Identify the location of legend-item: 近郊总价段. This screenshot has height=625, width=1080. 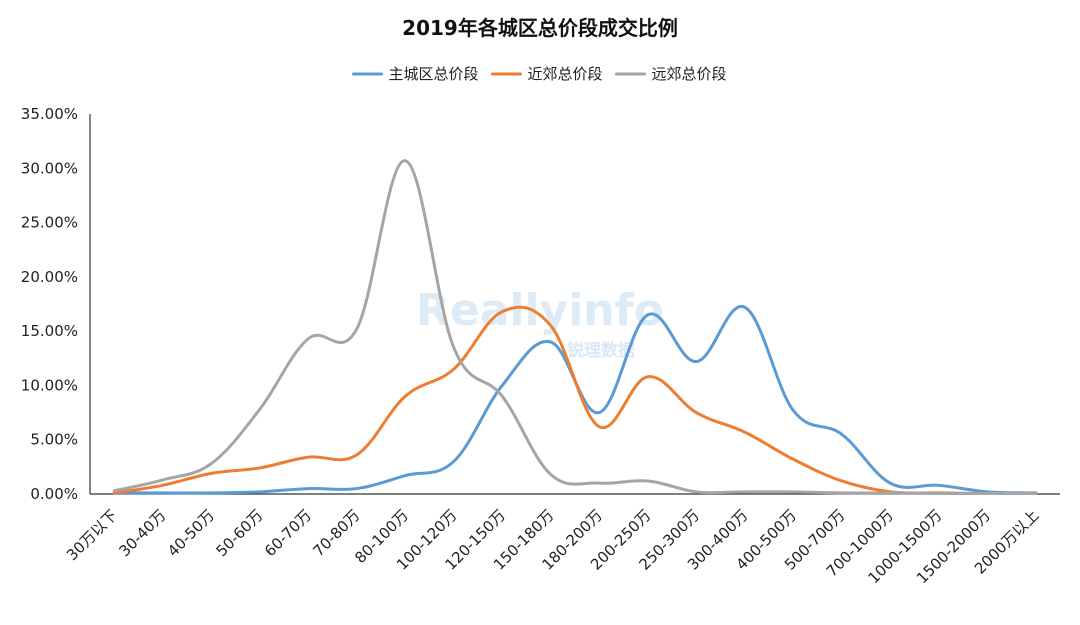
(547, 74).